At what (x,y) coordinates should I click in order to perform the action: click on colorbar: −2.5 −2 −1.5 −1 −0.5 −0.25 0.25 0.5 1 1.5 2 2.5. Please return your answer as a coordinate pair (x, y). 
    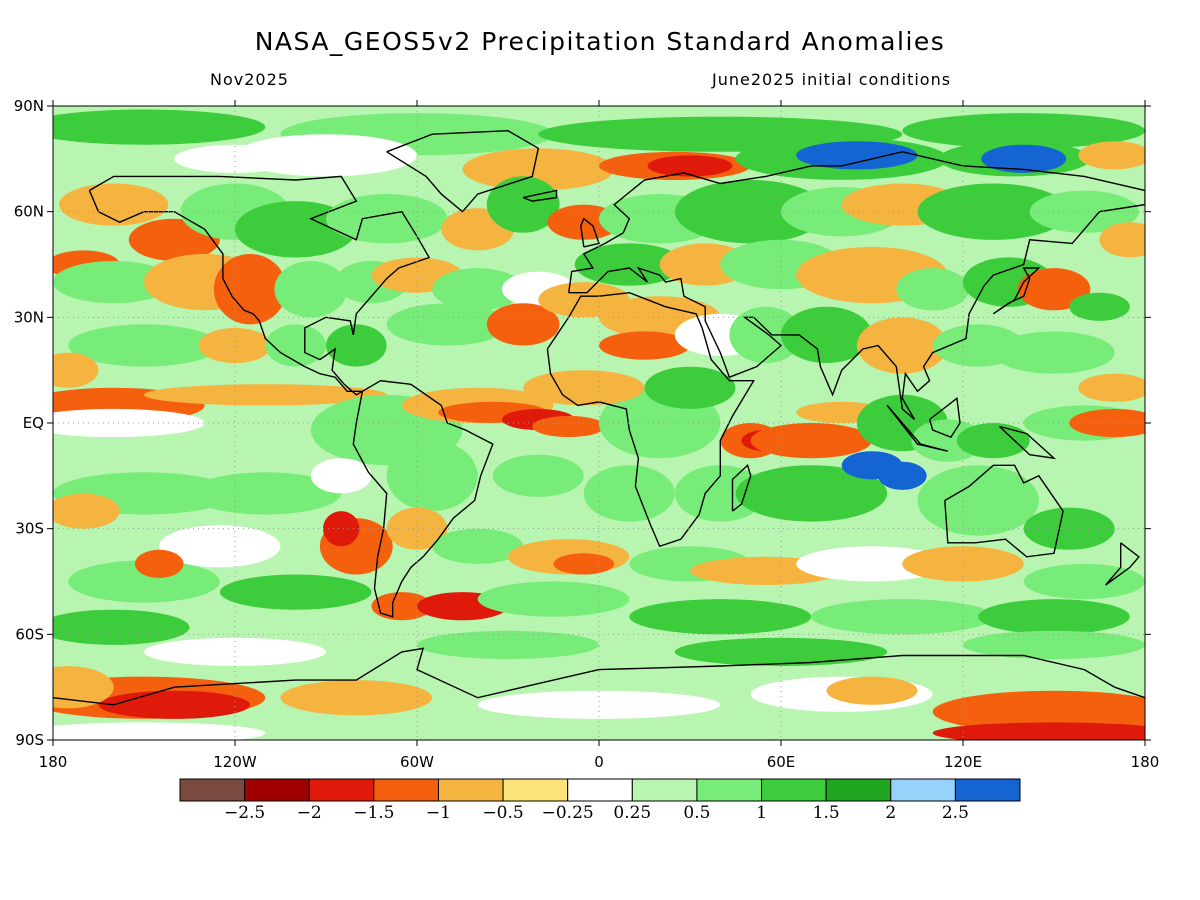
    Looking at the image, I should click on (600, 800).